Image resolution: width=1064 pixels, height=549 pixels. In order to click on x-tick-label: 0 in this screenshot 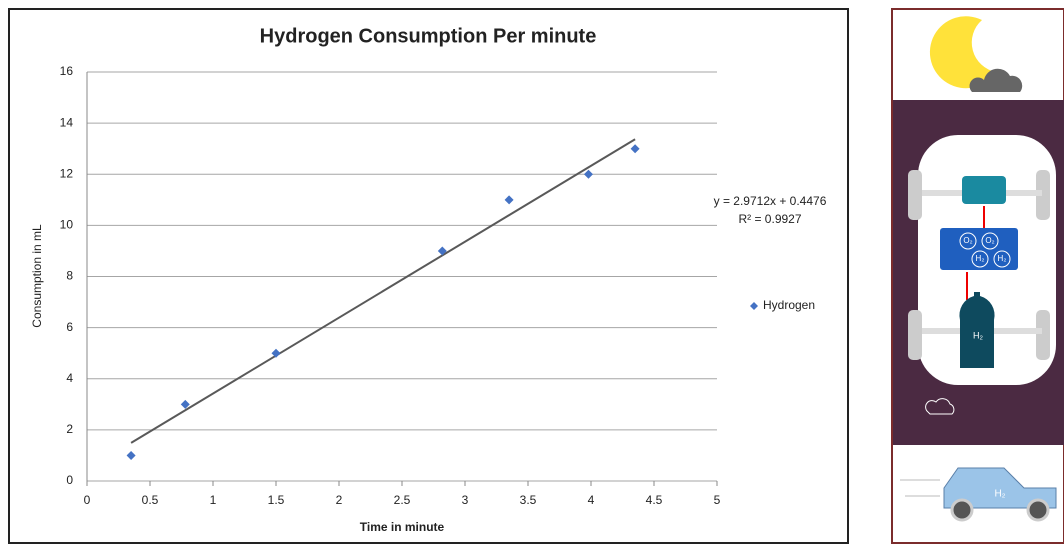, I will do `click(87, 500)`.